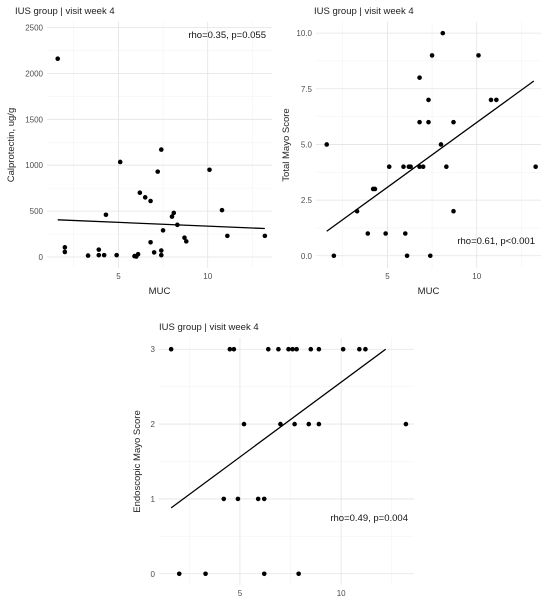  What do you see at coordinates (307, 256) in the screenshot?
I see `y-tick-label: 0.0` at bounding box center [307, 256].